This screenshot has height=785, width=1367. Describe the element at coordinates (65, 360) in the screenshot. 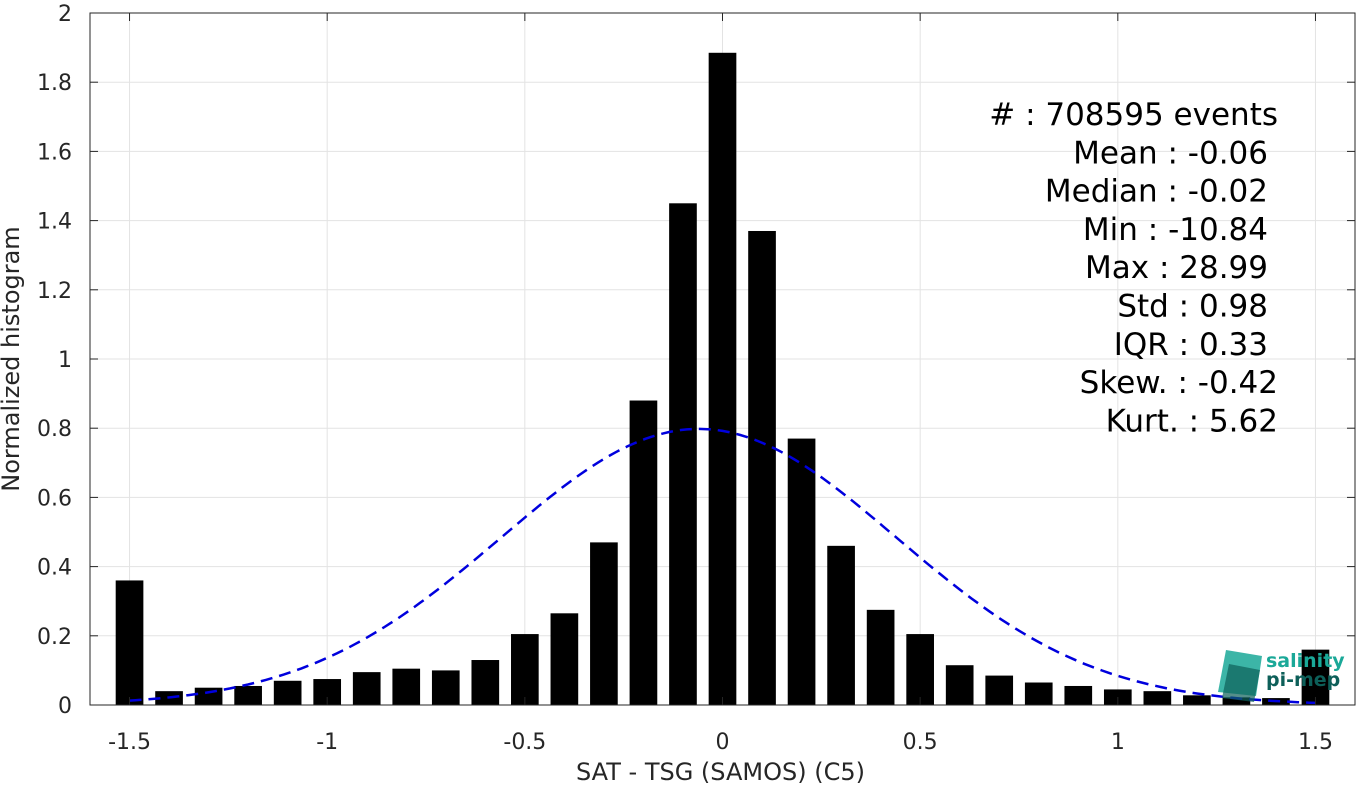

I see `y-tick-label: 1` at that location.